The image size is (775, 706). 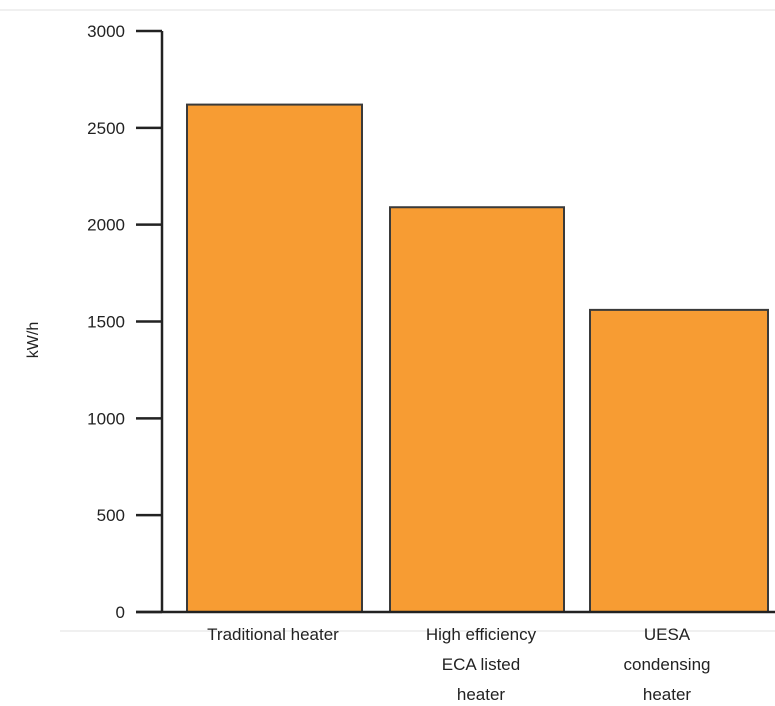 I want to click on x-category-label: Traditional heater, so click(x=273, y=634).